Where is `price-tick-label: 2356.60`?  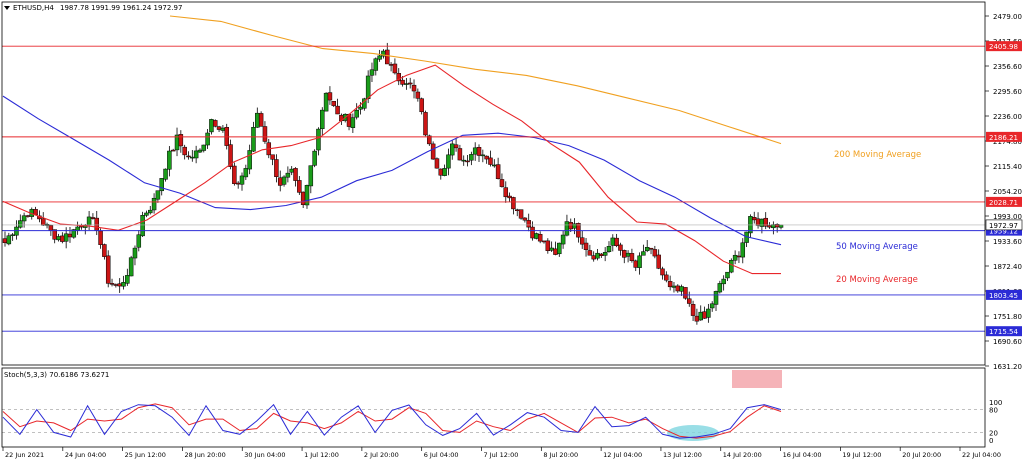 price-tick-label: 2356.60 is located at coordinates (1007, 67).